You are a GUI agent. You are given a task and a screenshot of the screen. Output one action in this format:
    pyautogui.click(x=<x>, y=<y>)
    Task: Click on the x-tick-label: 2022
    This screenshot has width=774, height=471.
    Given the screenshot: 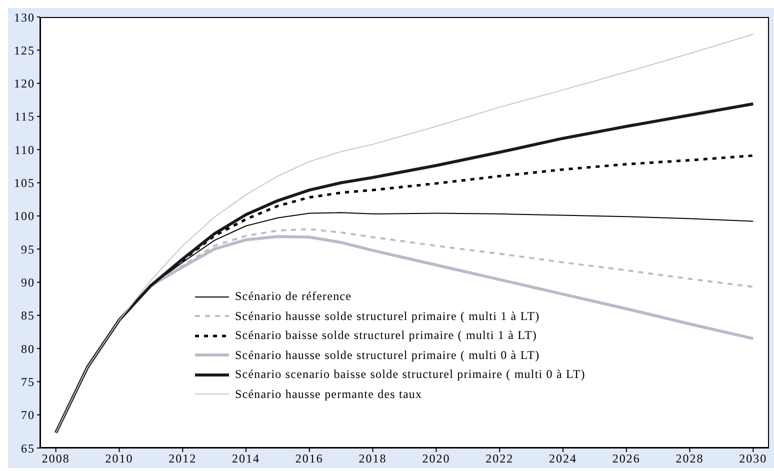 What is the action you would take?
    pyautogui.click(x=500, y=459)
    